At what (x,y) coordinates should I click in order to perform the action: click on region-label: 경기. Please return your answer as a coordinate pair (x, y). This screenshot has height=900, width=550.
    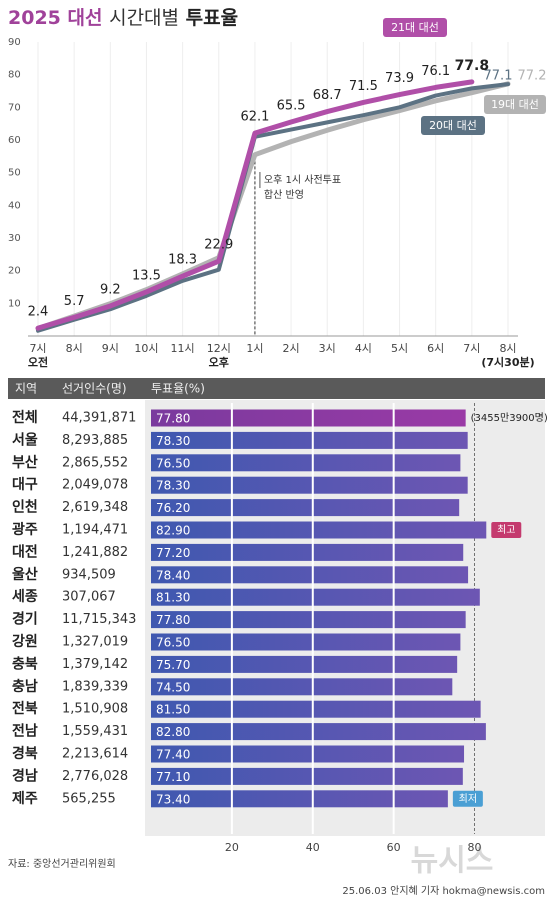
    Looking at the image, I should click on (25, 619).